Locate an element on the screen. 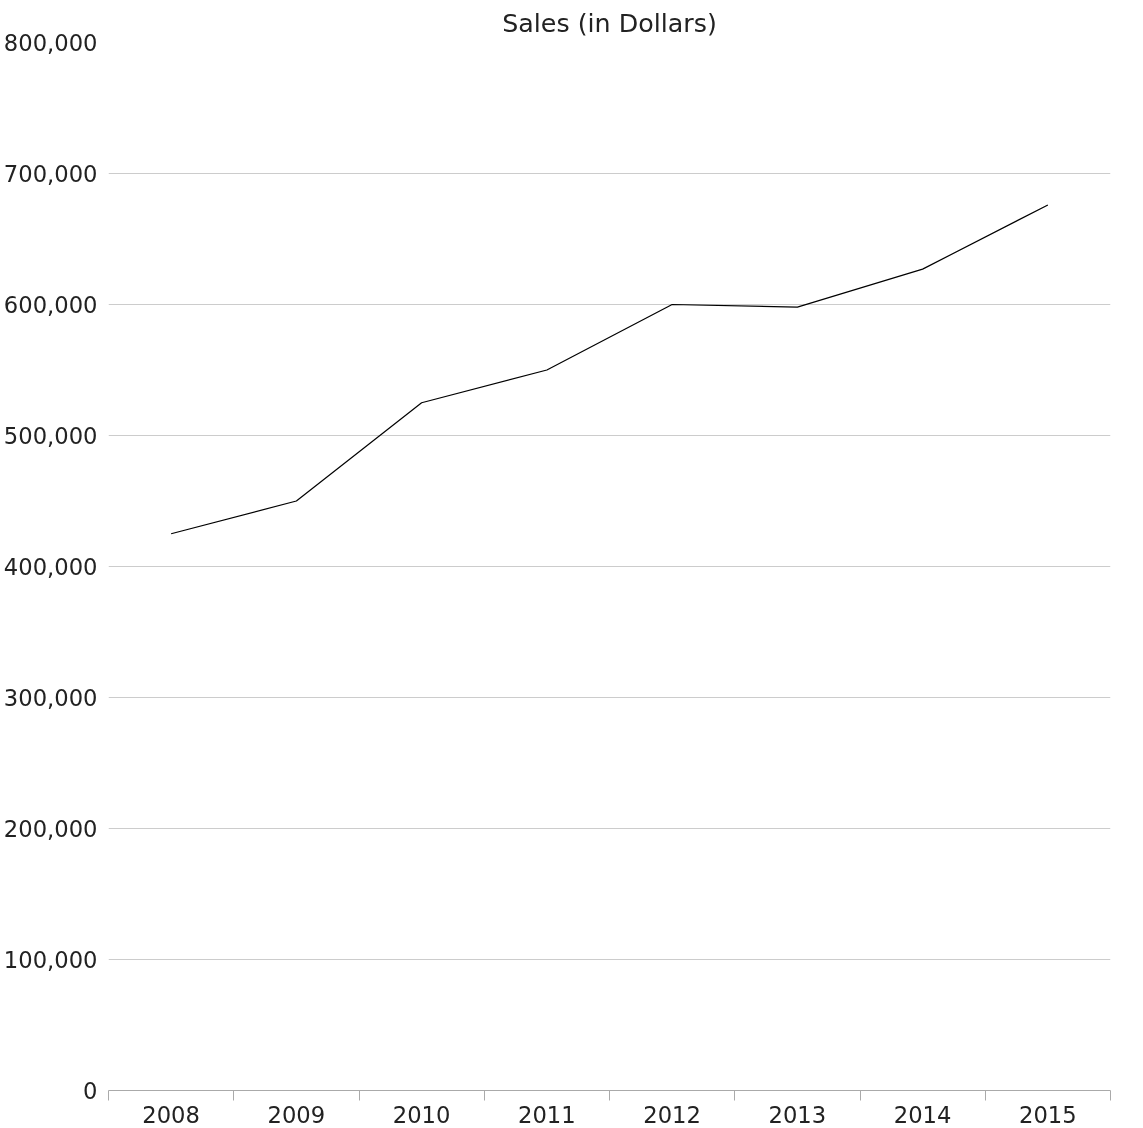  x-tick-label: 2011 is located at coordinates (547, 1114).